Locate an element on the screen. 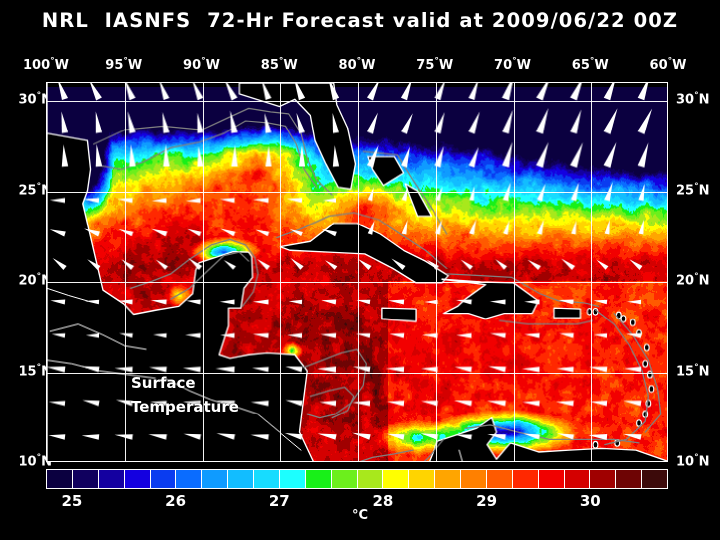 This screenshot has height=540, width=720. lon-tick-label: 60°W is located at coordinates (668, 64).